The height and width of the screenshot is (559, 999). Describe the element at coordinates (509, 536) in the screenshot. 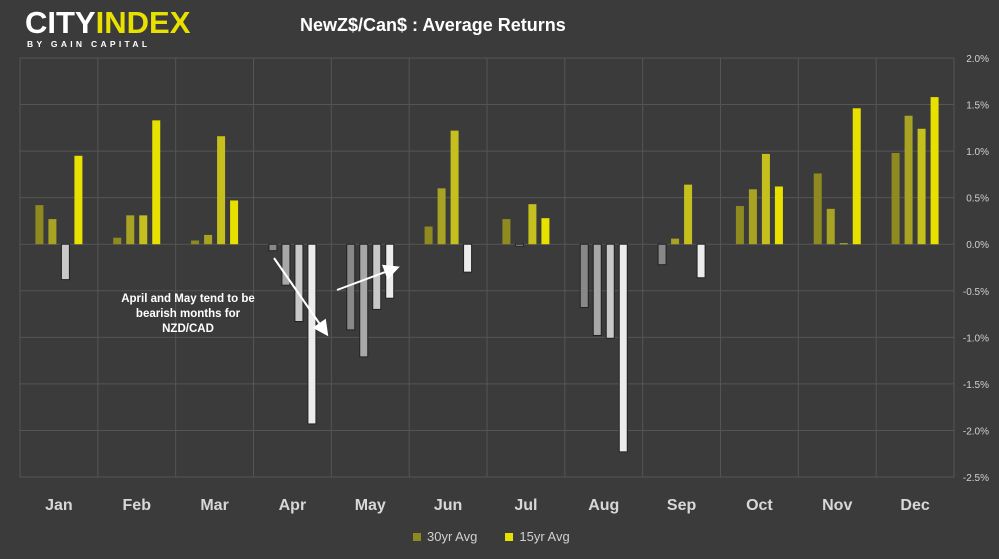

I see `legend-swatch-15yr` at that location.